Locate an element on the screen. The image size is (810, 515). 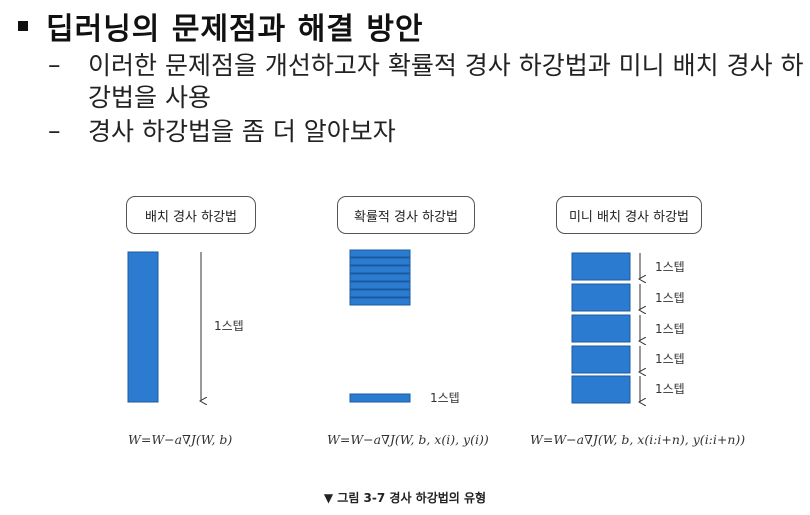
sgd-formula: W=W−a∇J(W, b, x(i), y(i)) is located at coordinates (408, 439).